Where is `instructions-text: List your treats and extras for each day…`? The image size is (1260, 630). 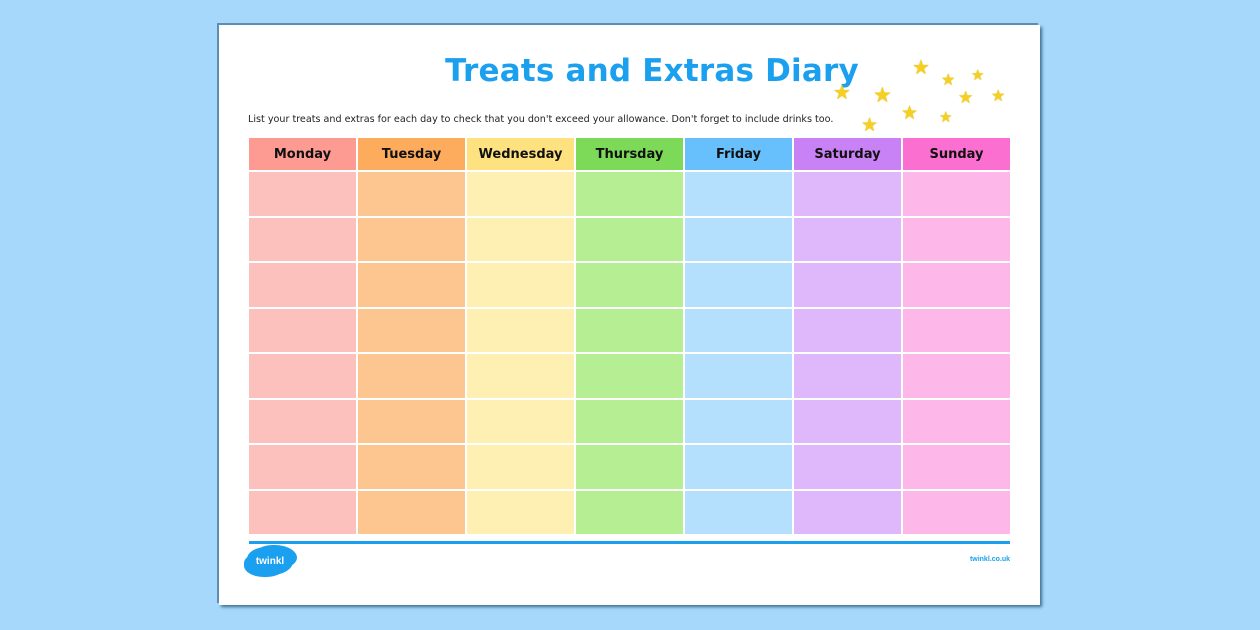 instructions-text: List your treats and extras for each day… is located at coordinates (541, 119).